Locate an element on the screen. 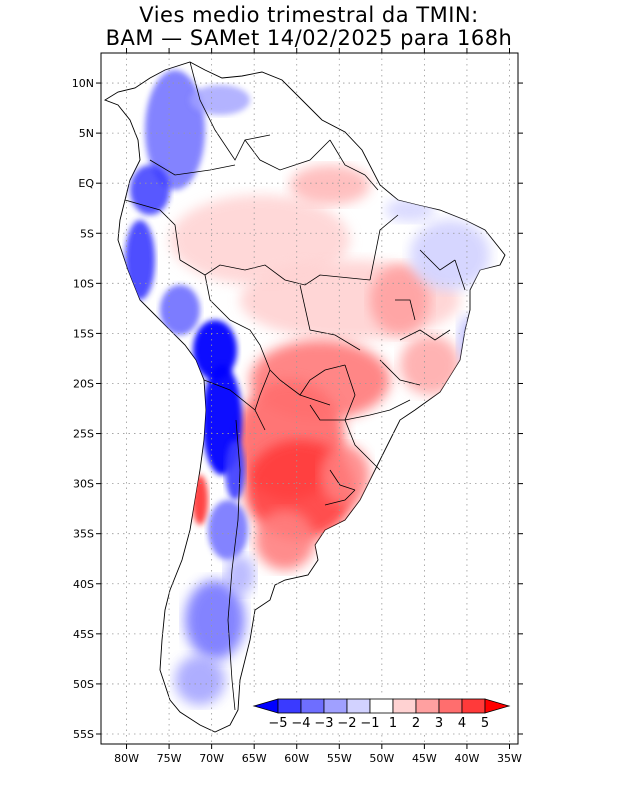  lat-label: 5S is located at coordinates (87, 233).